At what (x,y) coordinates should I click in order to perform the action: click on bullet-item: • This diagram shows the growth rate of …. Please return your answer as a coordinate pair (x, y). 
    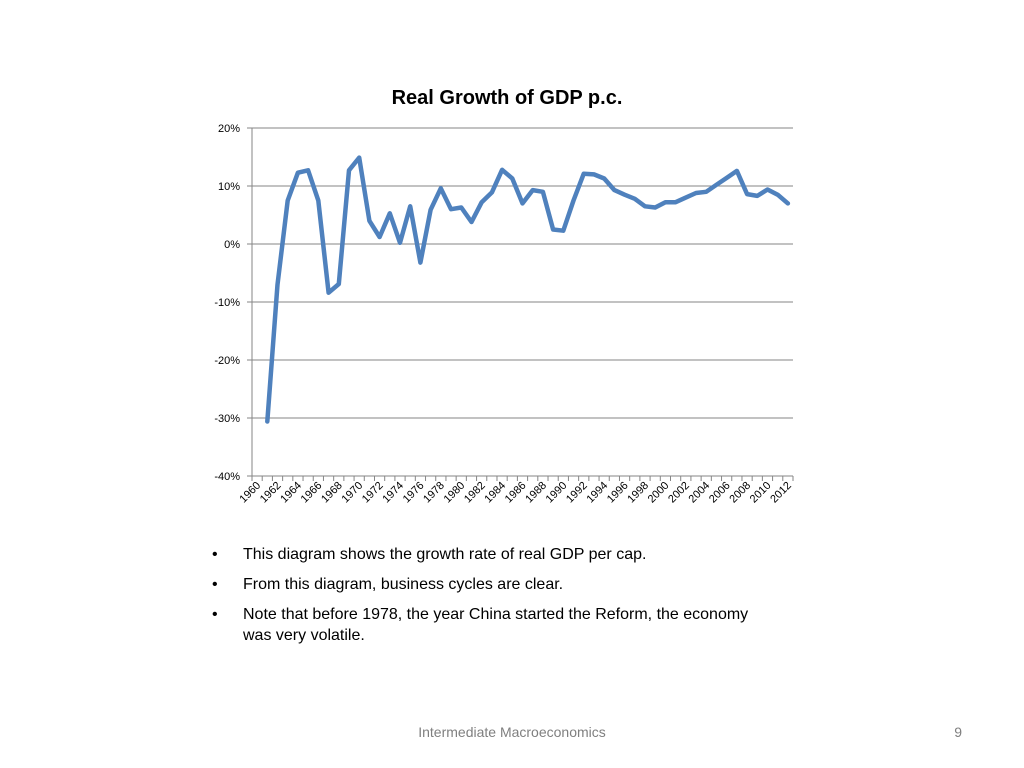
    Looking at the image, I should click on (492, 554).